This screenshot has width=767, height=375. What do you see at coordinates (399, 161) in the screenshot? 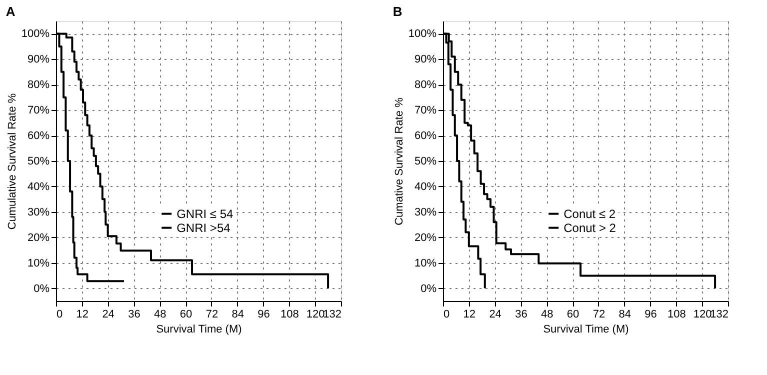
I see `y-axis-title: Cumative Survival Rate %` at bounding box center [399, 161].